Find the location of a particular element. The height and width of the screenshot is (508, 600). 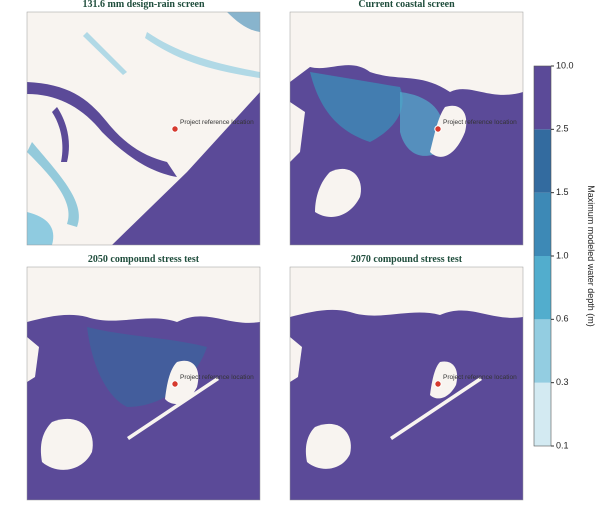

colorbar-tick-label: 0.3 is located at coordinates (562, 382).